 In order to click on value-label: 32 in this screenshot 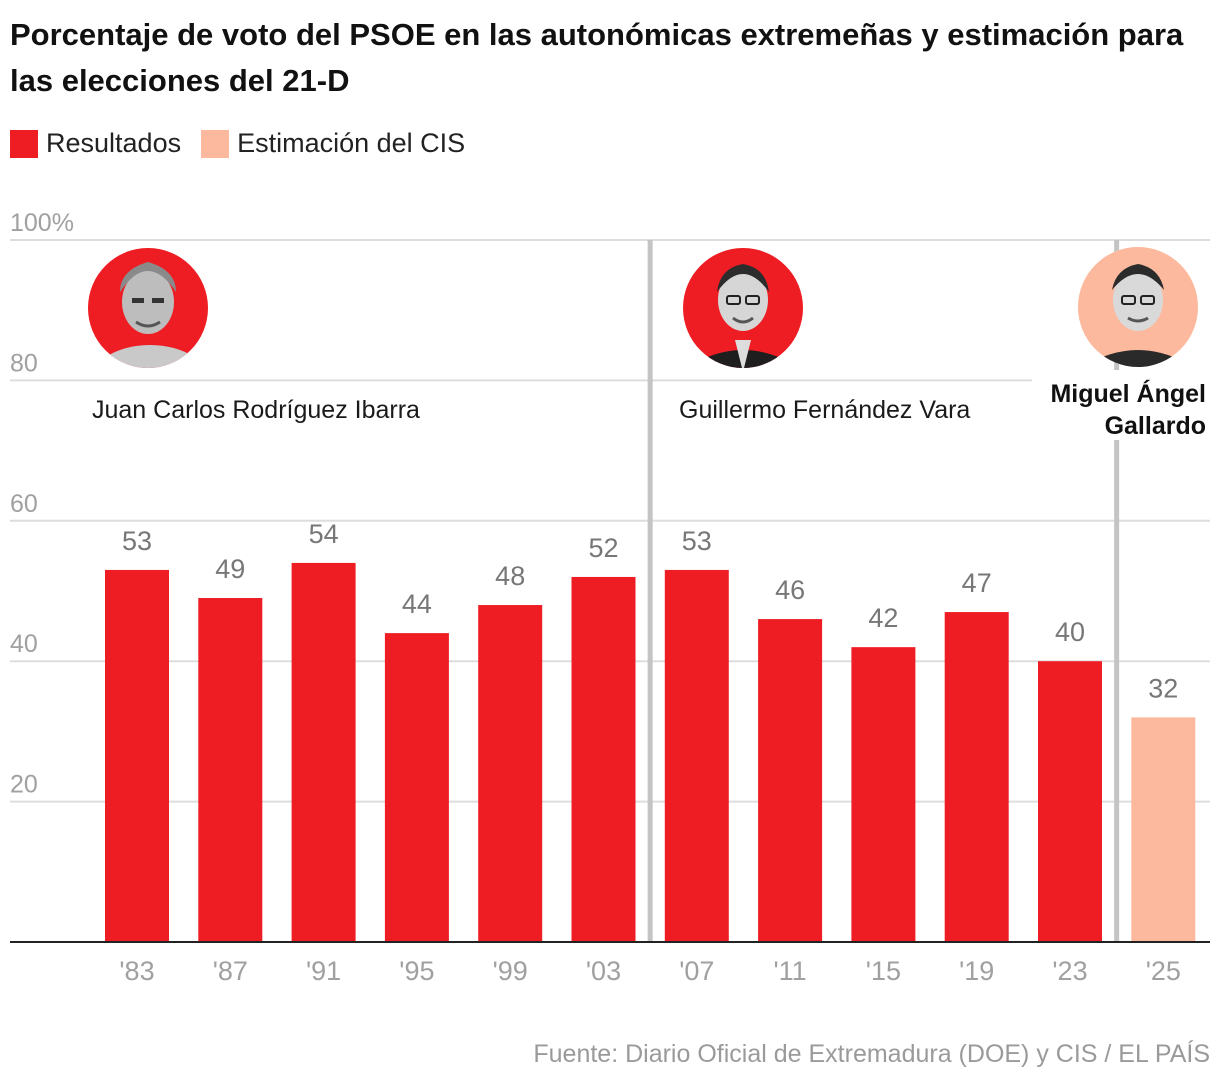, I will do `click(1163, 688)`.